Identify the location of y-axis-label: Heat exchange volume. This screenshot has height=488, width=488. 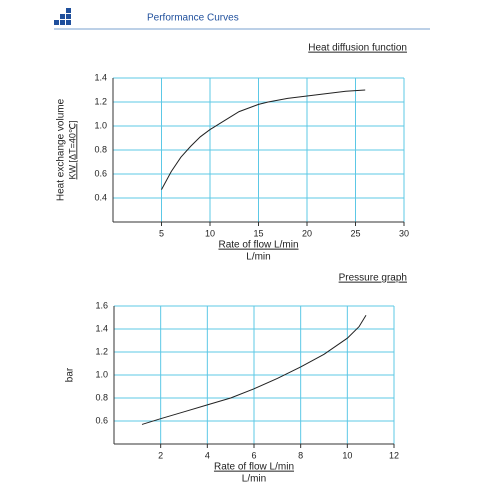
(61, 149).